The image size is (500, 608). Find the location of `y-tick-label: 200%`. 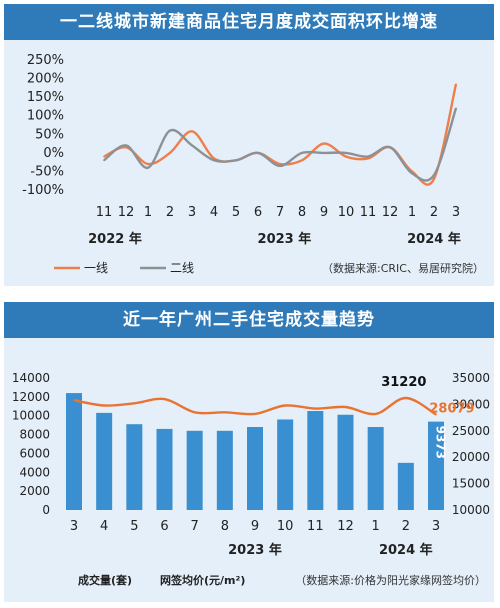

y-tick-label: 200% is located at coordinates (45, 79).